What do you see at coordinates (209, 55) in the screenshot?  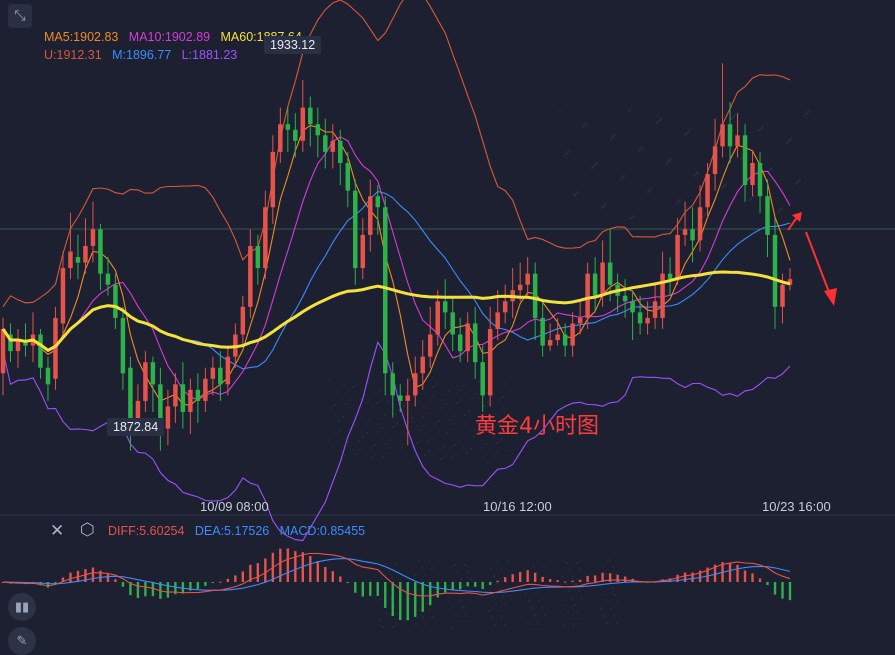 I see `boll-lower-label: L:1881.23` at bounding box center [209, 55].